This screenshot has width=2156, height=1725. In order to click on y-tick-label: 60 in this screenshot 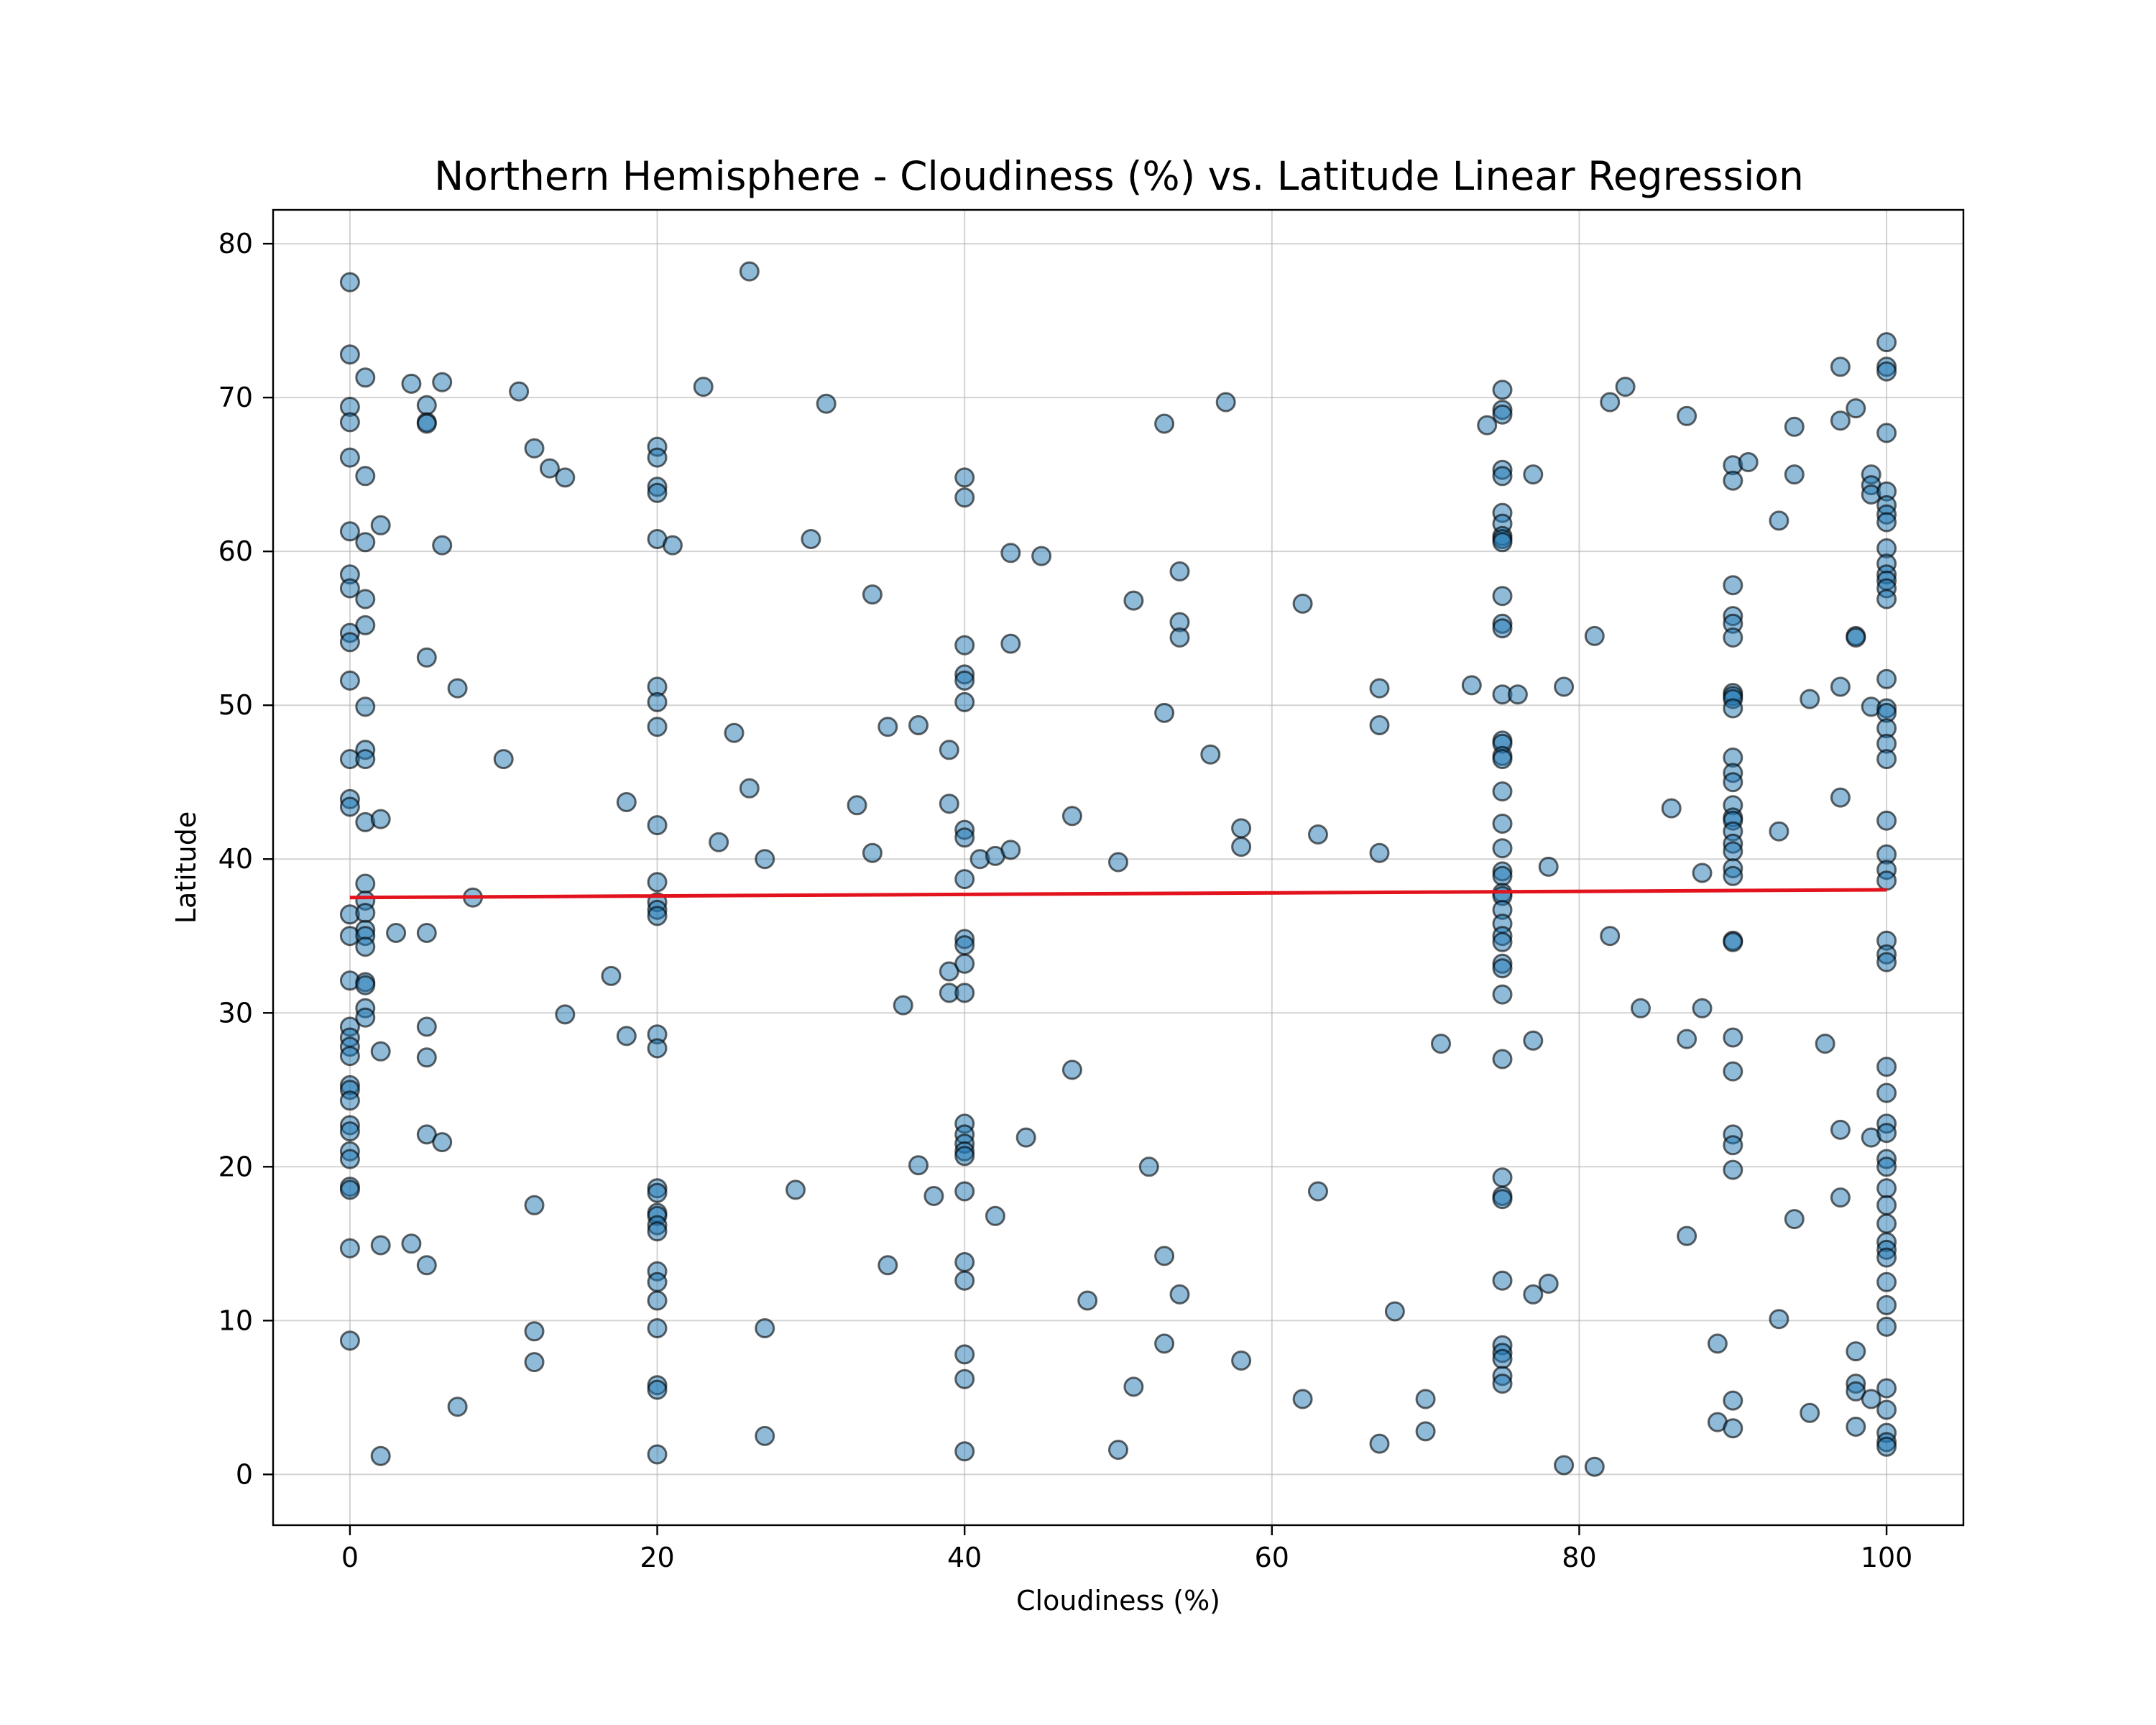, I will do `click(235, 551)`.